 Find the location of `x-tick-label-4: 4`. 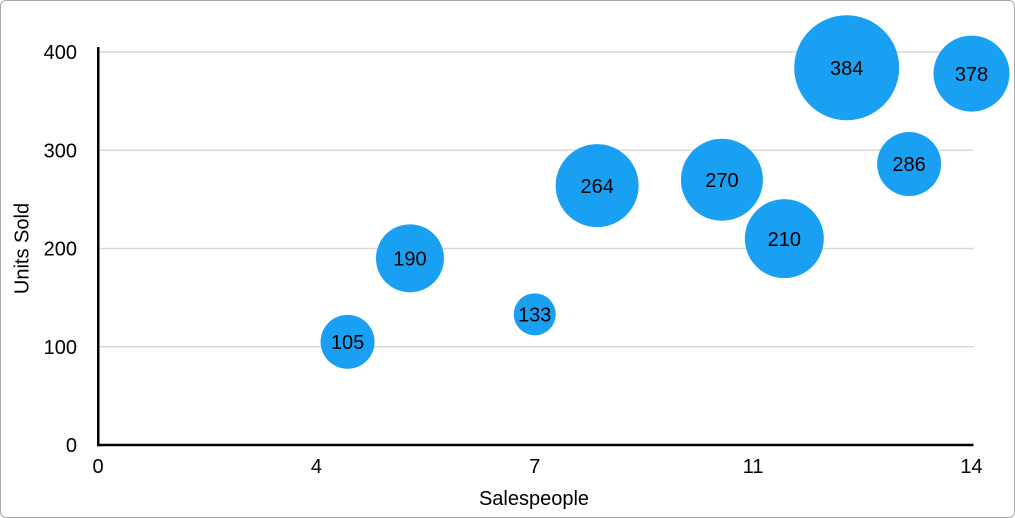

x-tick-label-4: 4 is located at coordinates (316, 467).